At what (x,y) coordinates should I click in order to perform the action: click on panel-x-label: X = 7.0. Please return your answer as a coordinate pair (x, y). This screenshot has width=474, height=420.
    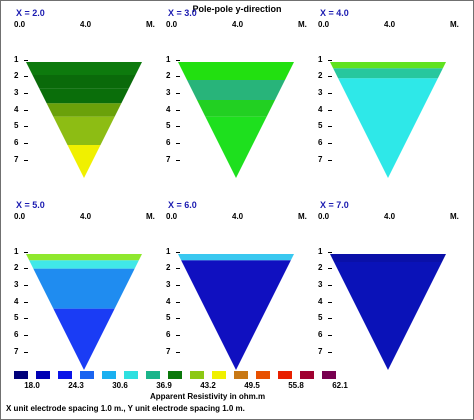
    Looking at the image, I should click on (334, 205).